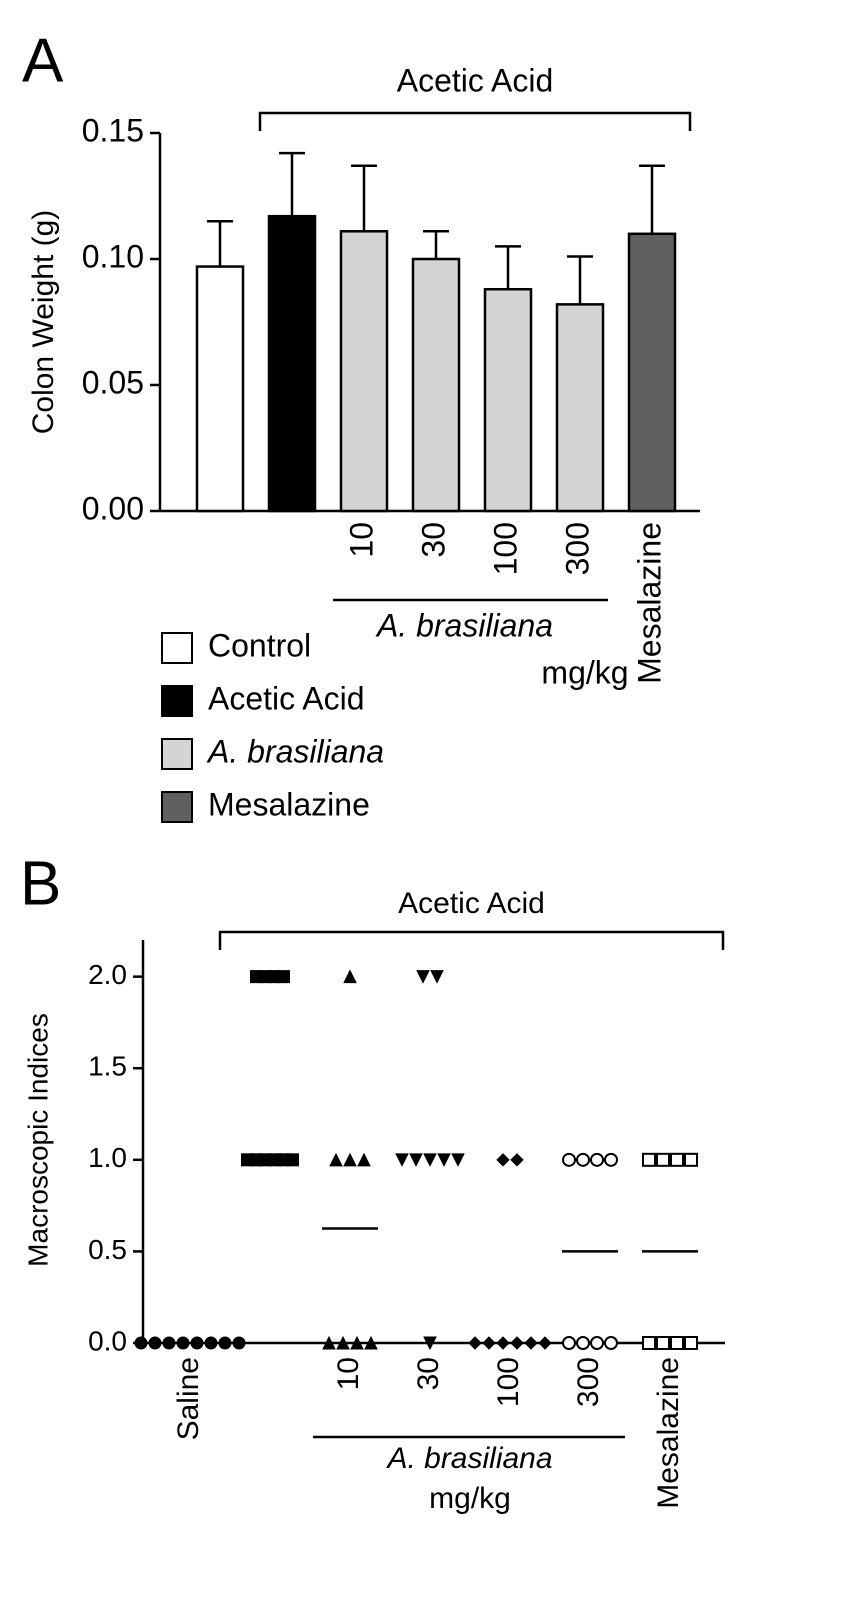 The image size is (850, 1600). What do you see at coordinates (188, 1398) in the screenshot?
I see `x-tick-label: Saline` at bounding box center [188, 1398].